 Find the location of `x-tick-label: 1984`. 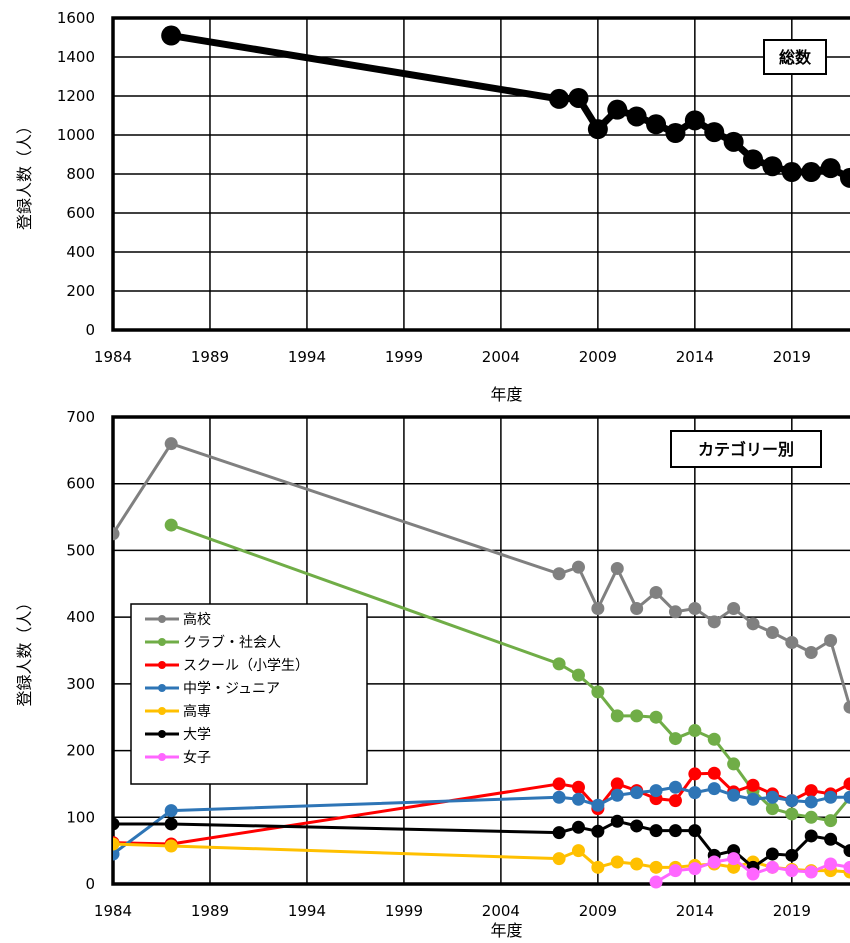

x-tick-label: 1984 is located at coordinates (113, 357).